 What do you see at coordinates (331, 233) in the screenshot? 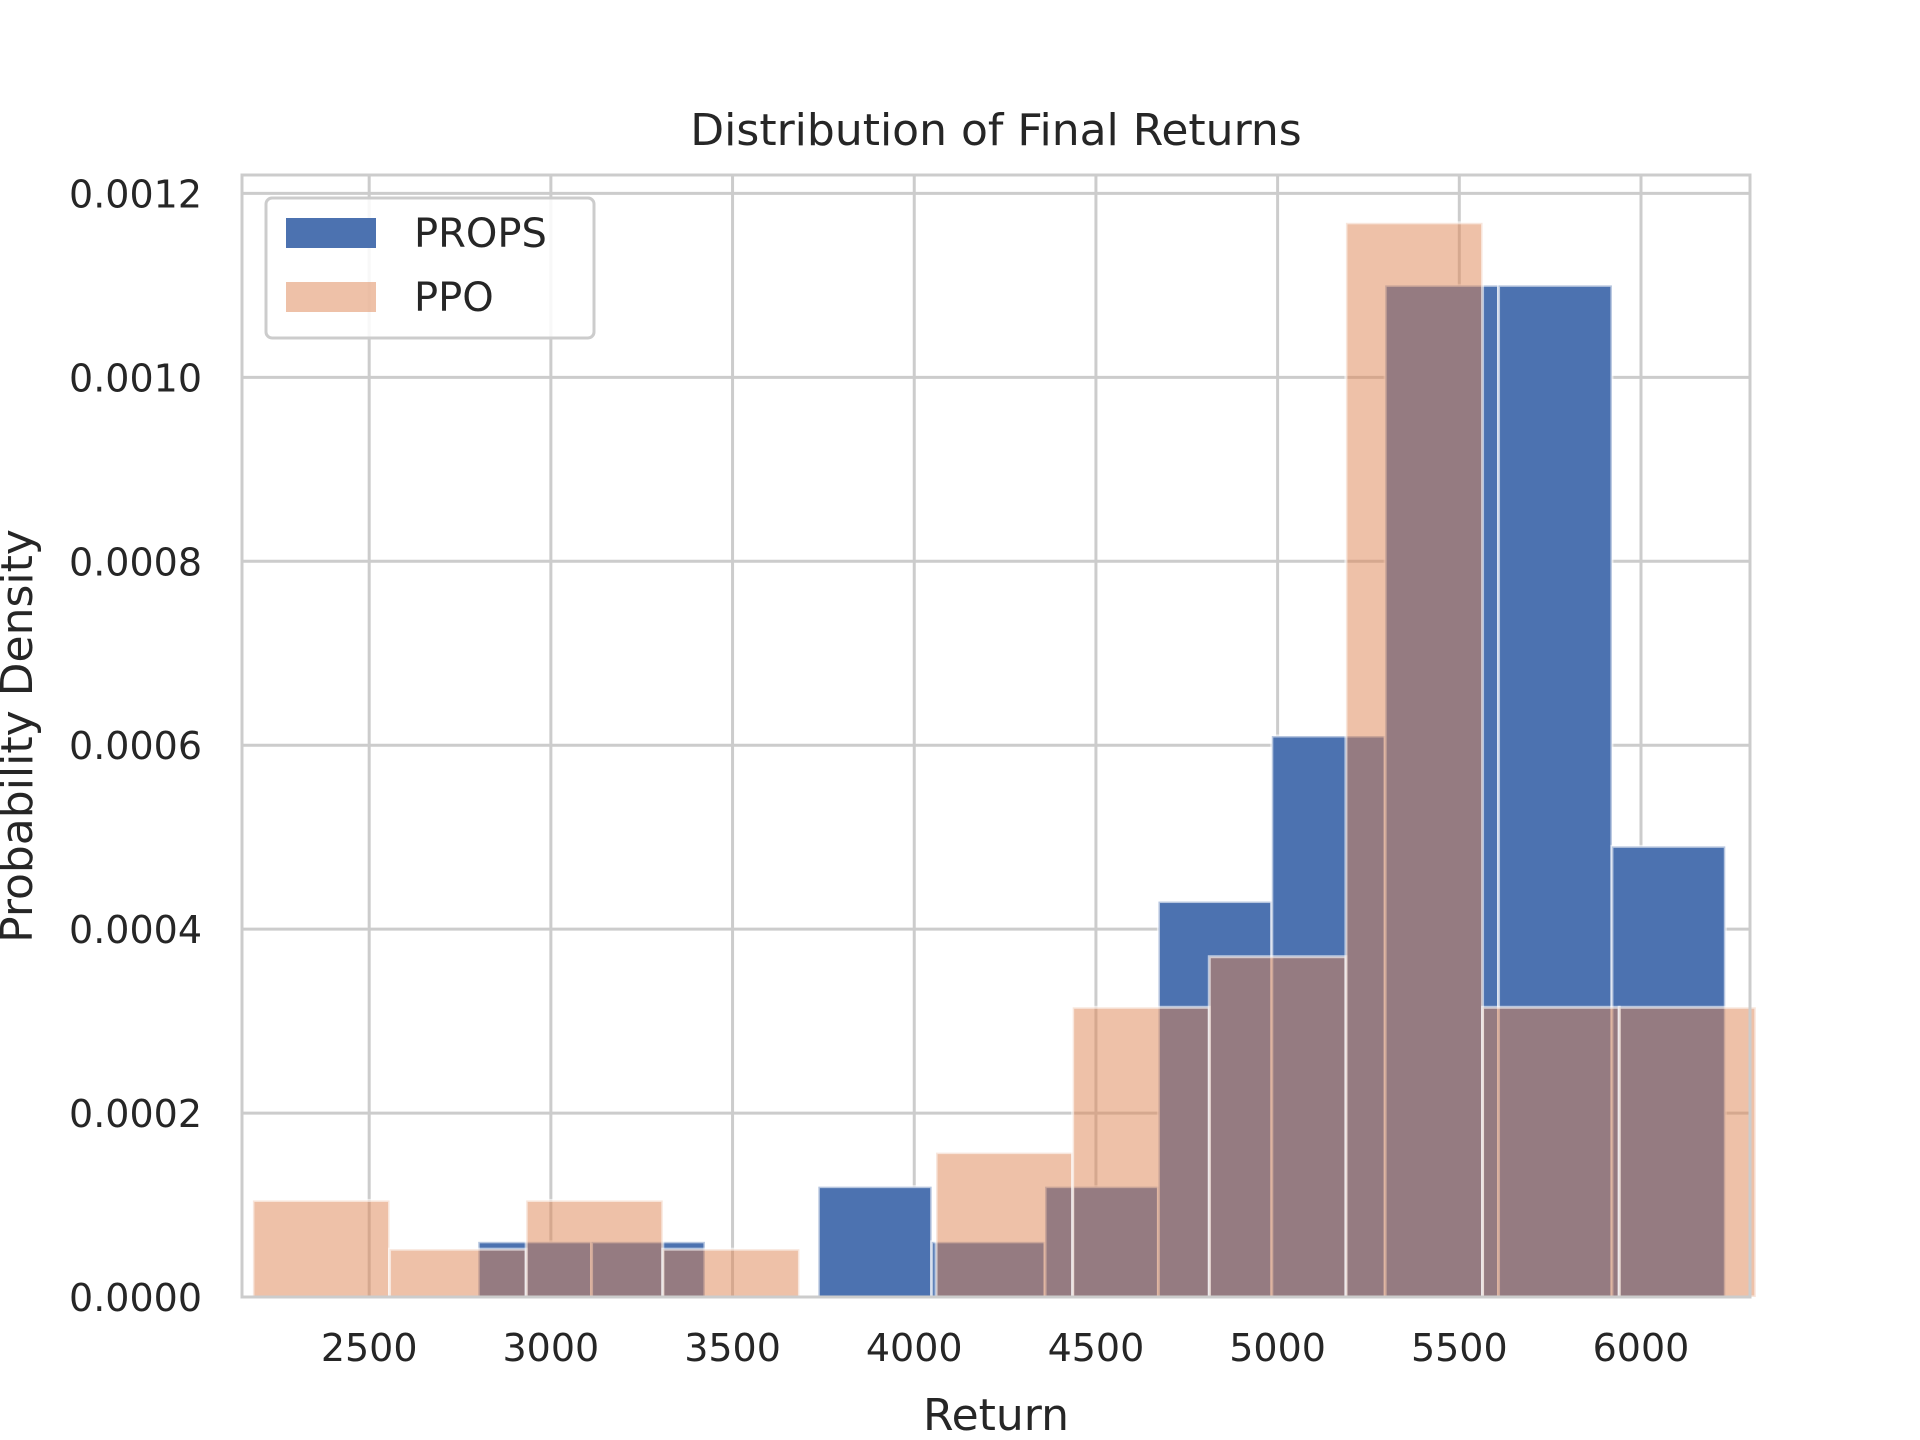
I see `legend-swatch-props` at bounding box center [331, 233].